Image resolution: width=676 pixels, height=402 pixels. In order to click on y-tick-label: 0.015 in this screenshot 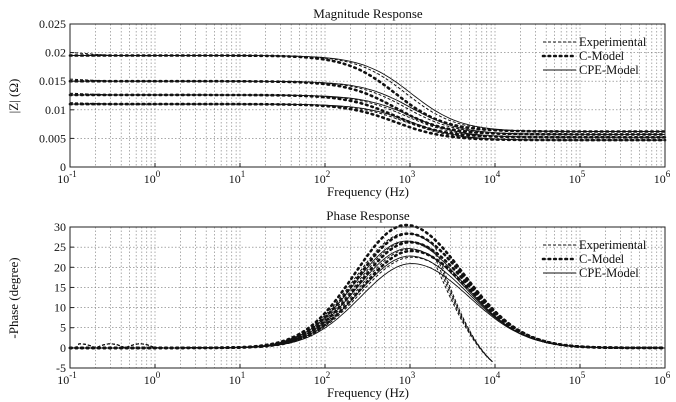, I will do `click(52, 81)`.